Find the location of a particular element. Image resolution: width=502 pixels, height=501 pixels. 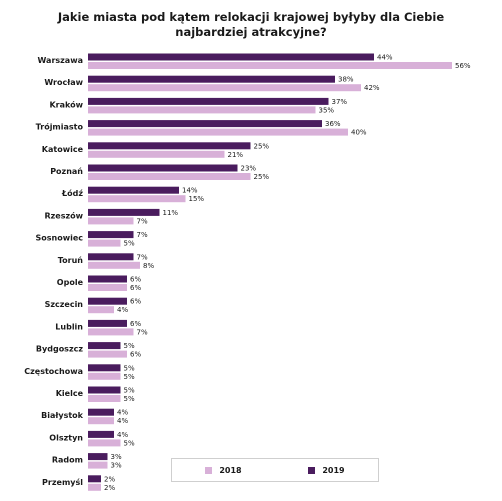

category-label-radom: Radom is located at coordinates (67, 460).